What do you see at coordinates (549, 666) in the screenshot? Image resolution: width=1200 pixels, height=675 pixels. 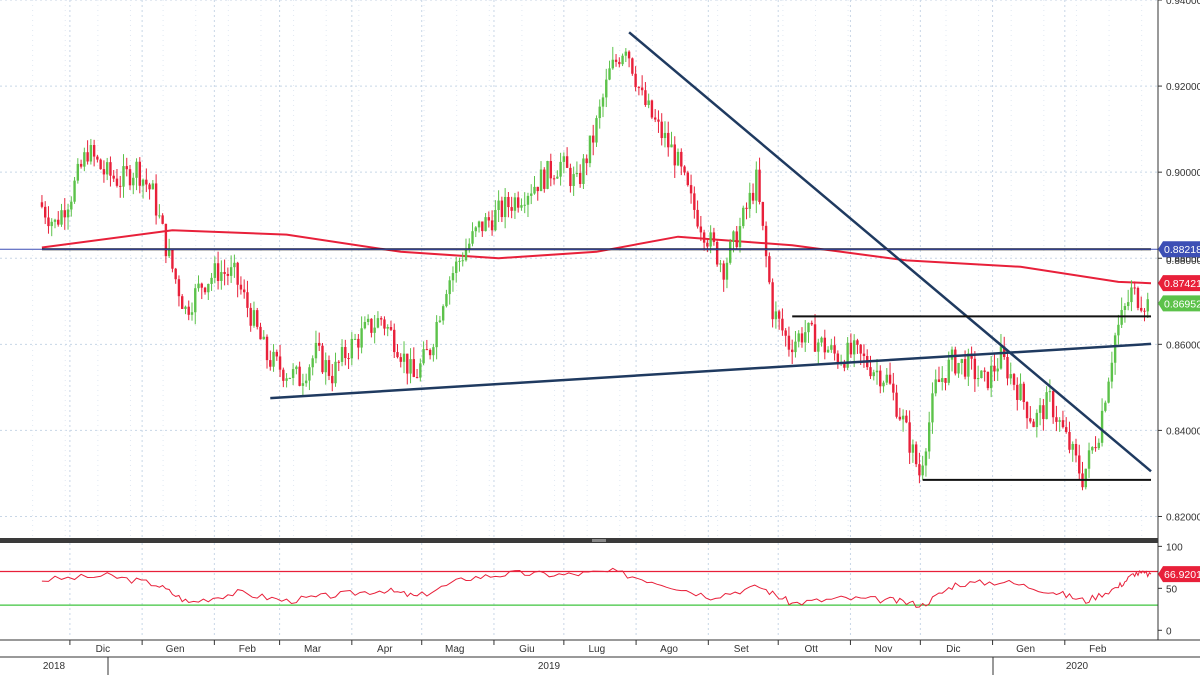 I see `x-year-label: 2019` at bounding box center [549, 666].